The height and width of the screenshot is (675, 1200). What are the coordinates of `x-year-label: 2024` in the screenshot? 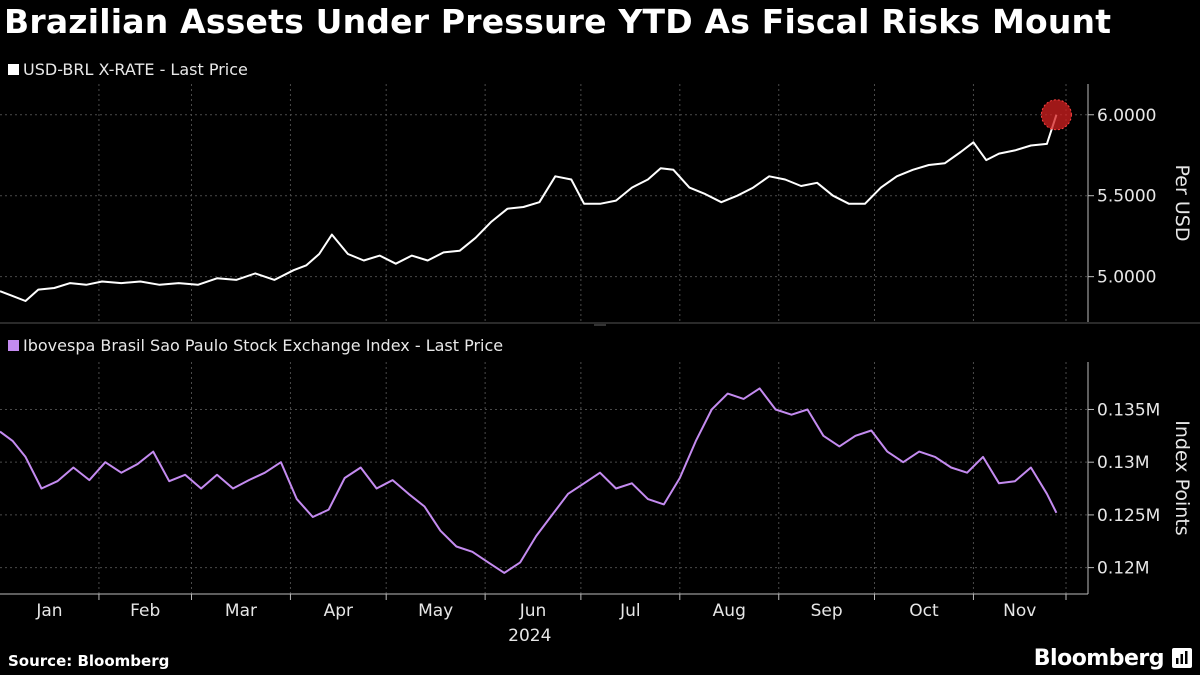 It's located at (529, 636).